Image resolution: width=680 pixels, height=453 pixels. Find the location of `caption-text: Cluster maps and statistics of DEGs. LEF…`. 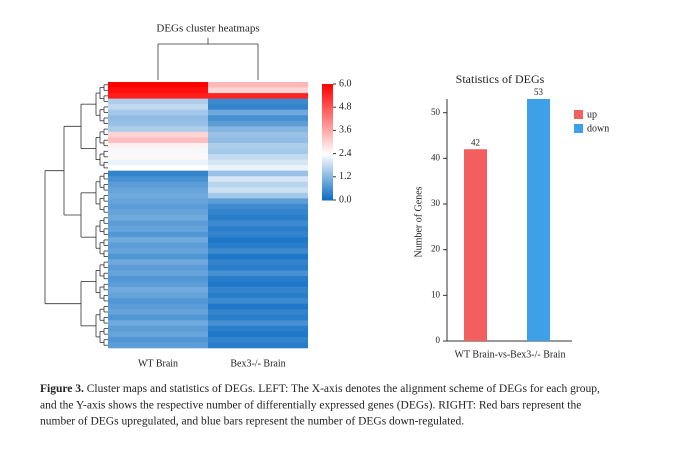

caption-text: Cluster maps and statistics of DEGs. LEF… is located at coordinates (342, 389).